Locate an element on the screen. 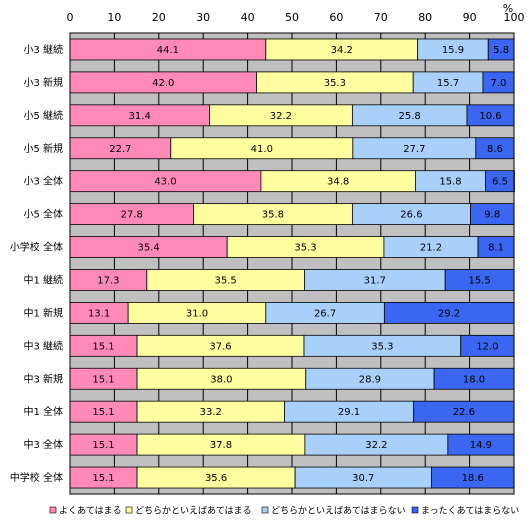  data-label: 26.6 is located at coordinates (411, 215).